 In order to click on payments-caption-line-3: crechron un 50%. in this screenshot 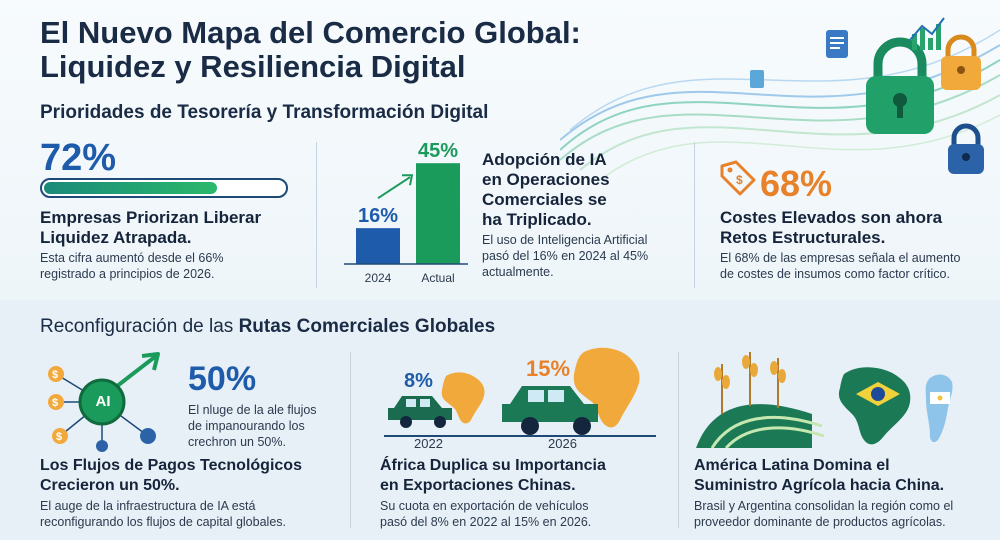, I will do `click(237, 442)`.